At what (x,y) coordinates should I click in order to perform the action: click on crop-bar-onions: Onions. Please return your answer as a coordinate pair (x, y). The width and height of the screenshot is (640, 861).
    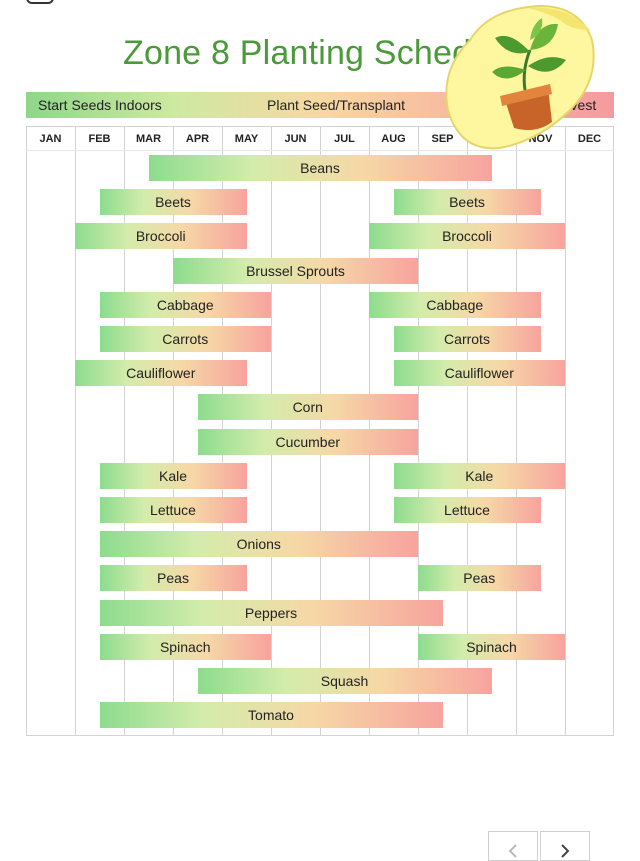
    Looking at the image, I should click on (258, 544).